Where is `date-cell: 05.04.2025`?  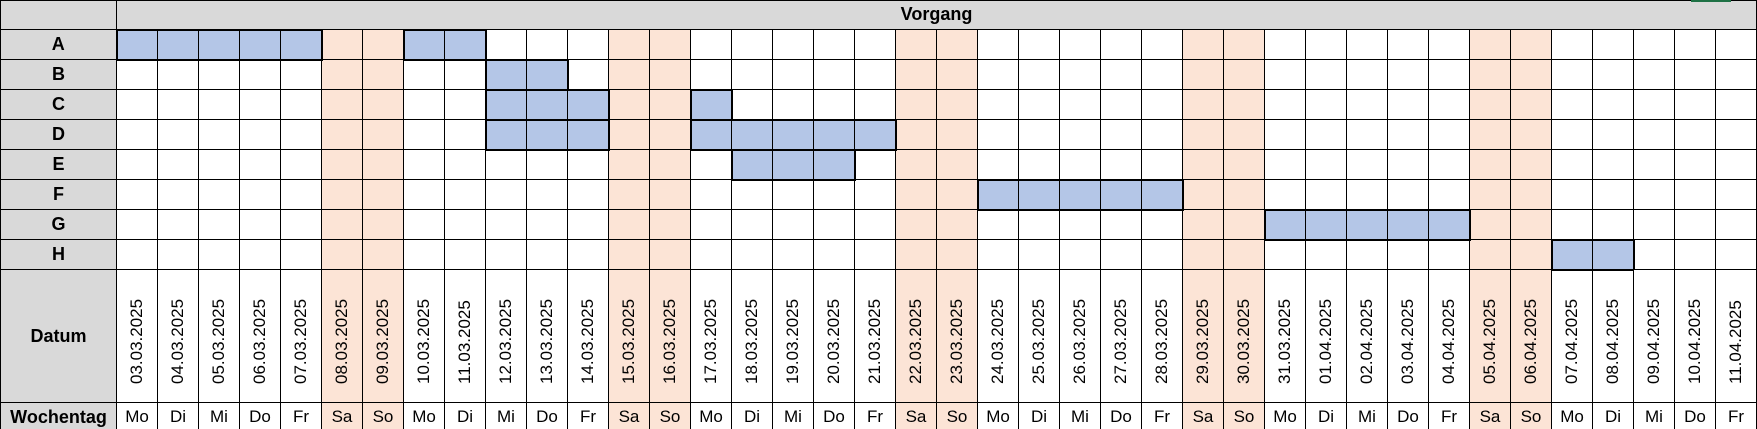 date-cell: 05.04.2025 is located at coordinates (1490, 336).